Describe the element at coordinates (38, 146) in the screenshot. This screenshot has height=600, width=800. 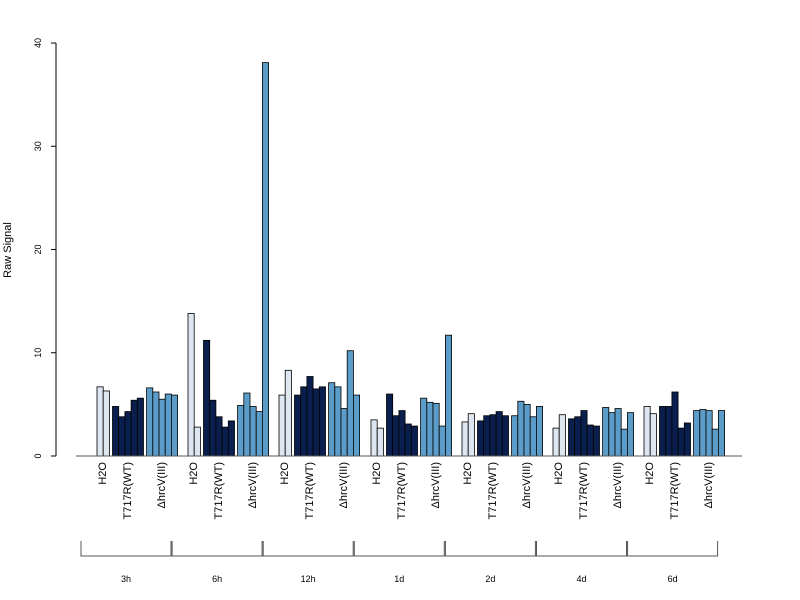
I see `y-tick-label: 30` at that location.